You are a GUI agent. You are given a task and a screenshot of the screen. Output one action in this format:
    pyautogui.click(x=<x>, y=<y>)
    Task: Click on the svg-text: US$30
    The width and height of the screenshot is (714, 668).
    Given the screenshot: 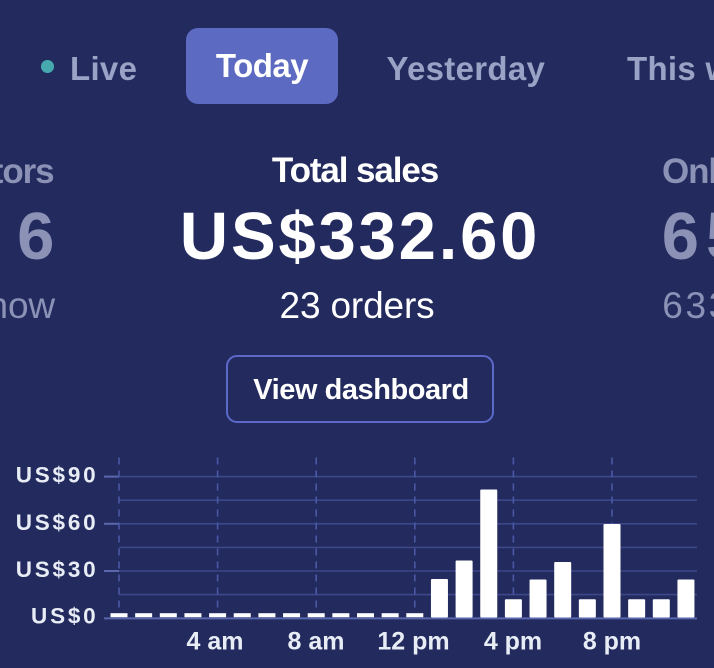 What is the action you would take?
    pyautogui.click(x=57, y=569)
    